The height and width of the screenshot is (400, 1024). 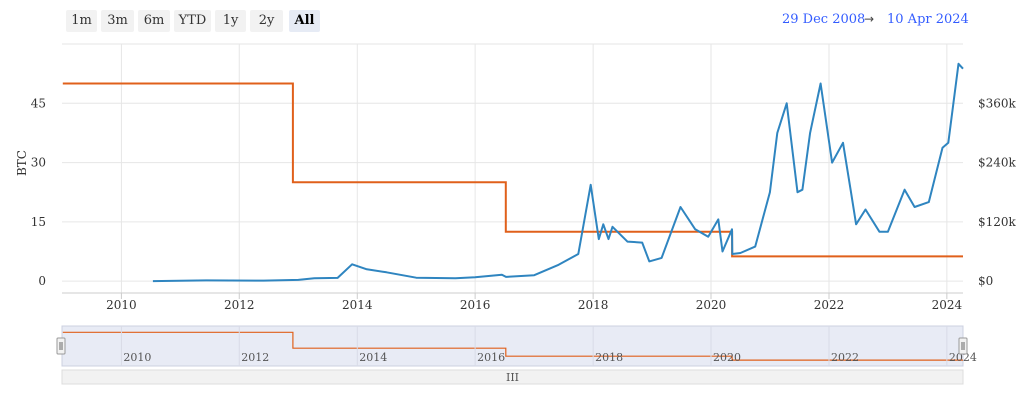 What do you see at coordinates (963, 346) in the screenshot?
I see `navigator-handle-right` at bounding box center [963, 346].